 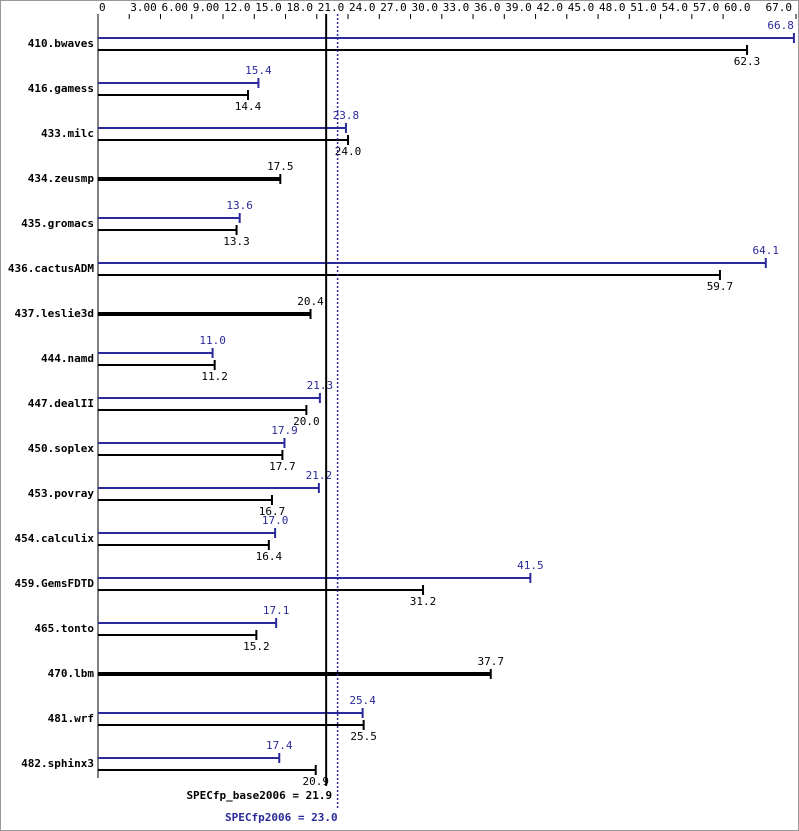 What do you see at coordinates (320, 385) in the screenshot?
I see `value-label: 21.3` at bounding box center [320, 385].